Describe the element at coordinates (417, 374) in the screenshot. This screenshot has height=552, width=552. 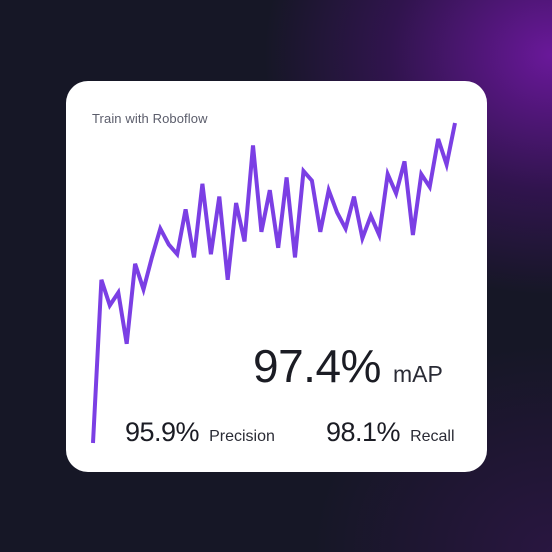
I see `map-label: mAP` at that location.